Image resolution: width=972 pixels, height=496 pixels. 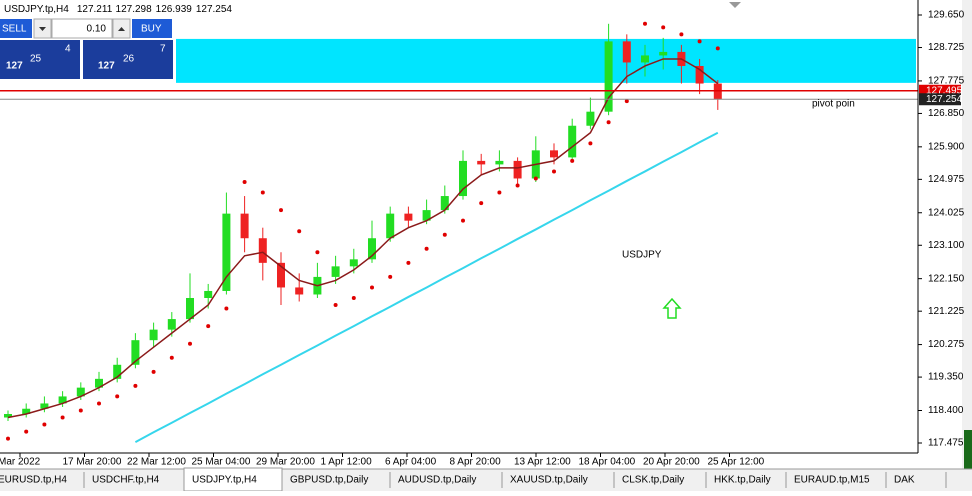 What do you see at coordinates (832, 480) in the screenshot?
I see `tab-label: EURAUD.tp,M15` at bounding box center [832, 480].